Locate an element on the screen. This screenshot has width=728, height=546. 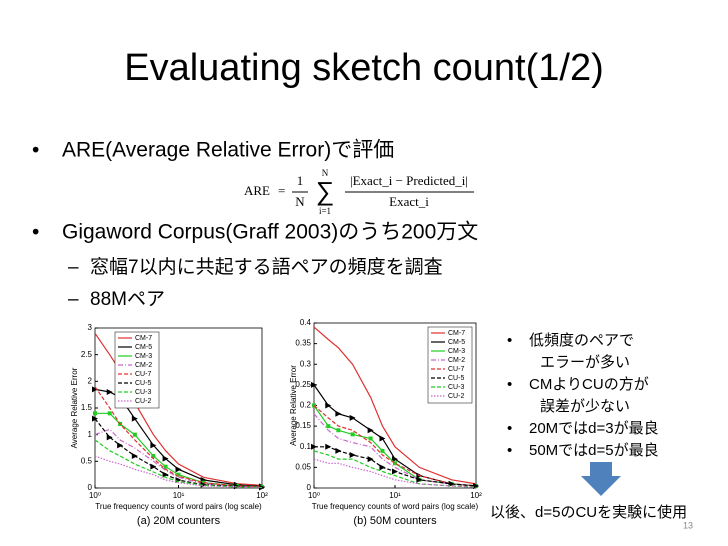
y-tick-label: 2.5 is located at coordinates (87, 354).